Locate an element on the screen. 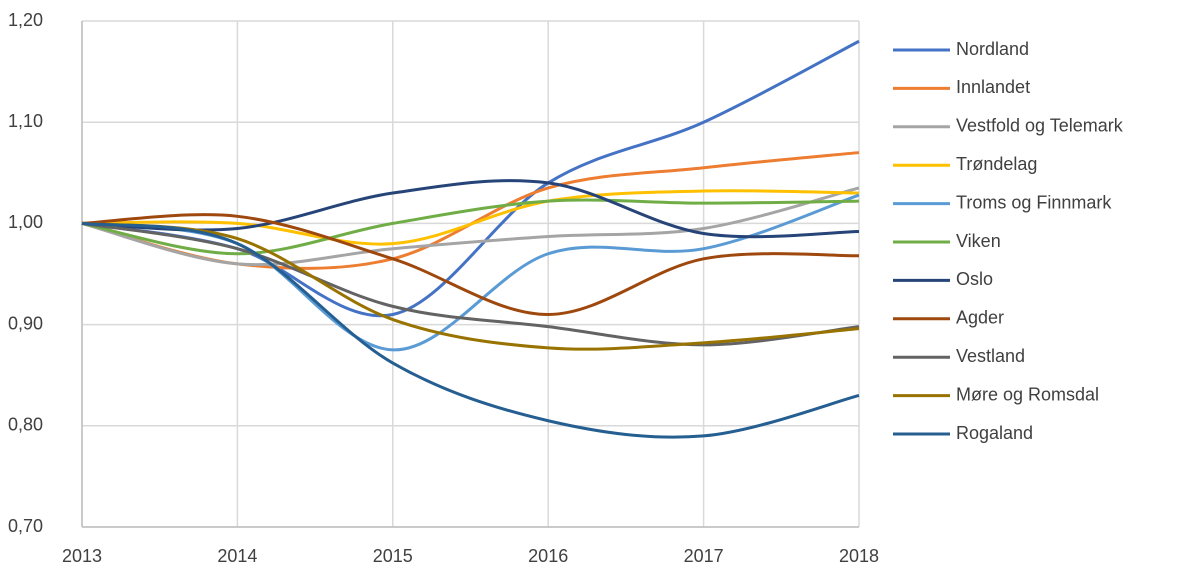 Image resolution: width=1186 pixels, height=568 pixels. x-tick-label: 2018 is located at coordinates (859, 556).